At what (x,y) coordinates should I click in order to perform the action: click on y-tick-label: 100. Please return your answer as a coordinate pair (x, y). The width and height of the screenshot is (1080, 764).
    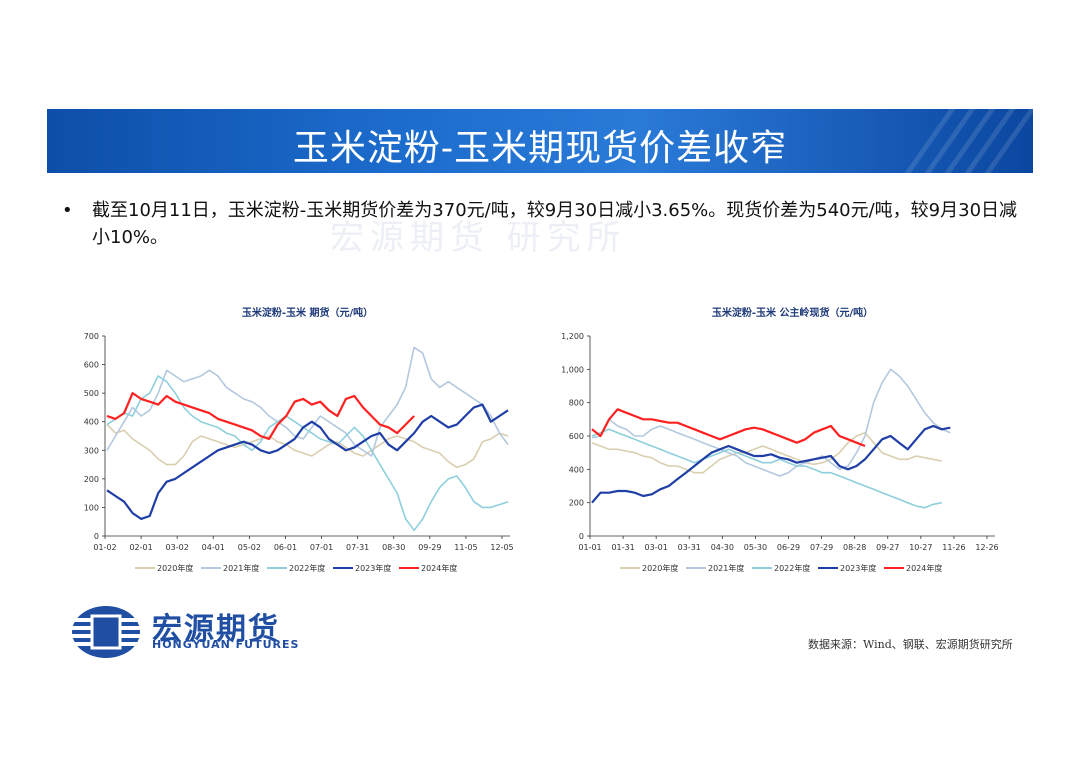
    Looking at the image, I should click on (91, 507).